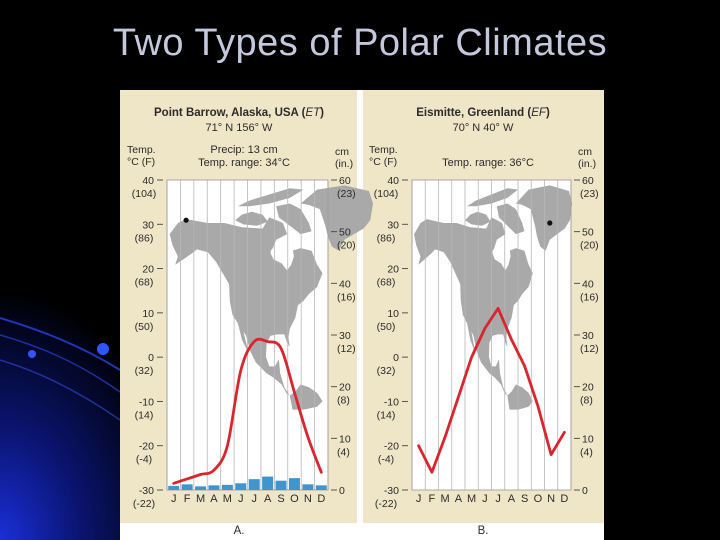 The height and width of the screenshot is (540, 720). I want to click on month-label: F, so click(432, 499).